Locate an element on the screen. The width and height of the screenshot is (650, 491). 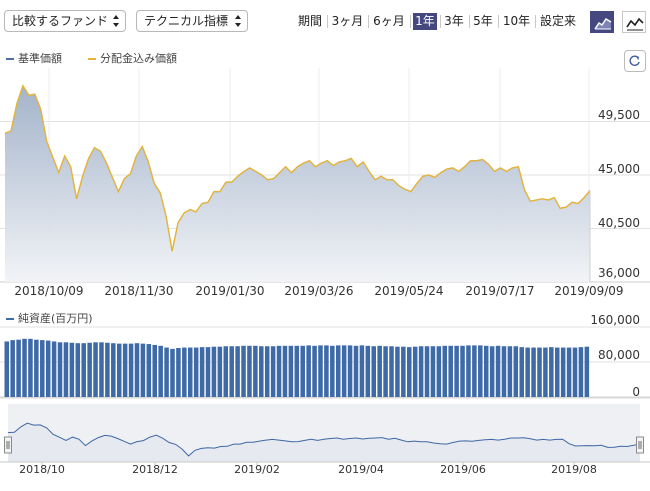
line-chart-button is located at coordinates (634, 22).